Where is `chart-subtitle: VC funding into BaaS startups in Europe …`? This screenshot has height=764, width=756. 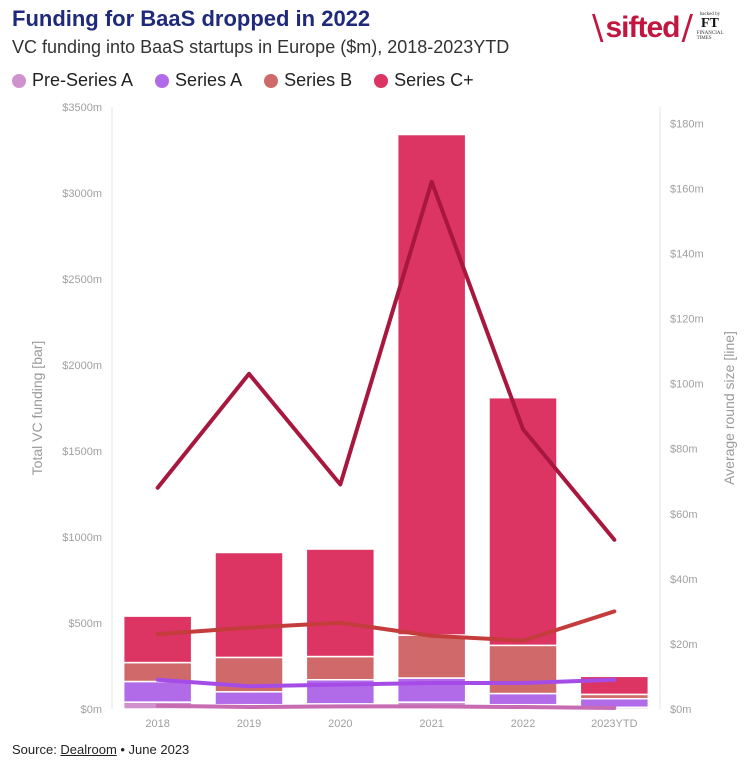
chart-subtitle: VC funding into BaaS startups in Europe … is located at coordinates (261, 47).